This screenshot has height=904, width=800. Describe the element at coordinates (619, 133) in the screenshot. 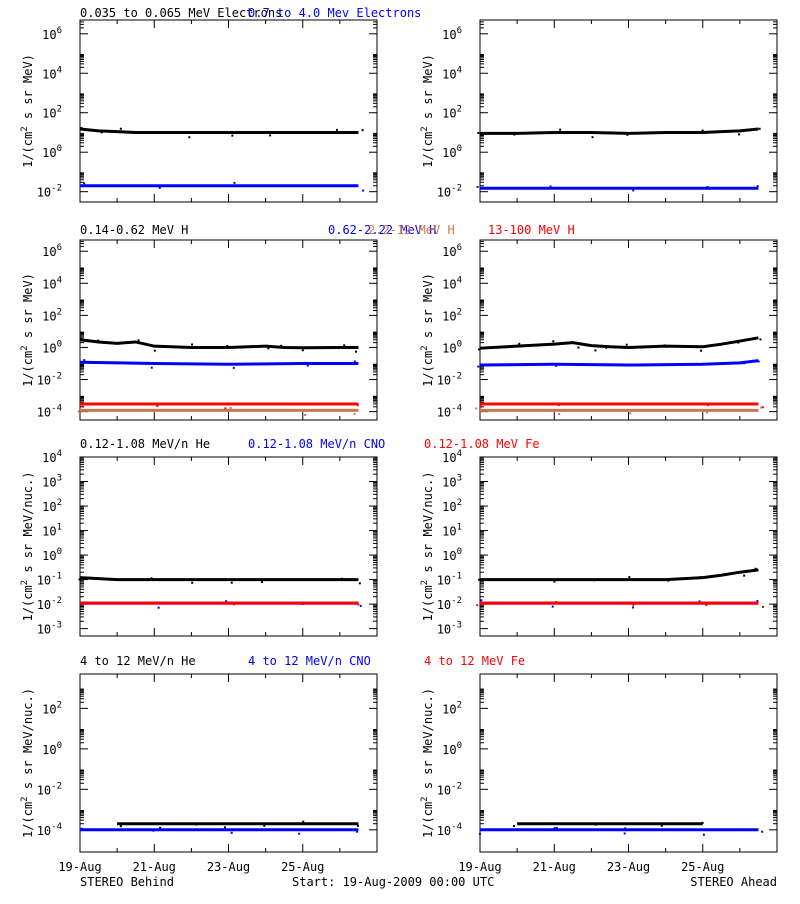

I see `series-0-035-to-0-065-mev-electrons` at that location.